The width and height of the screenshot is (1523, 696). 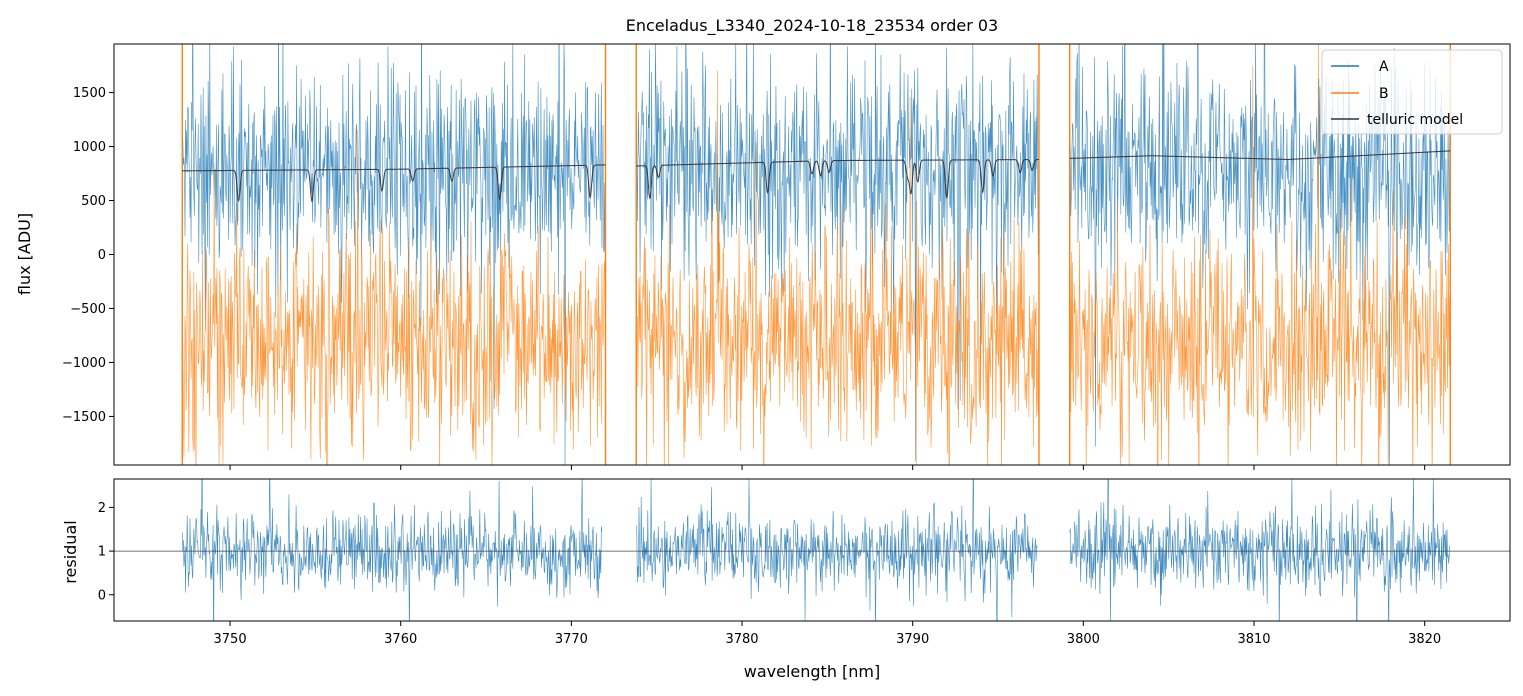 What do you see at coordinates (1415, 120) in the screenshot?
I see `legend-label-telluric: telluric model` at bounding box center [1415, 120].